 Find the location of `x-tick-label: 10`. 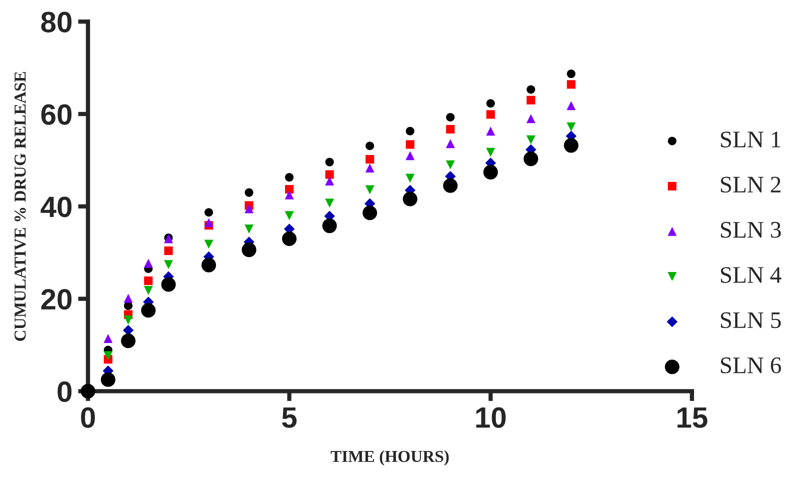

x-tick-label: 10 is located at coordinates (491, 417).